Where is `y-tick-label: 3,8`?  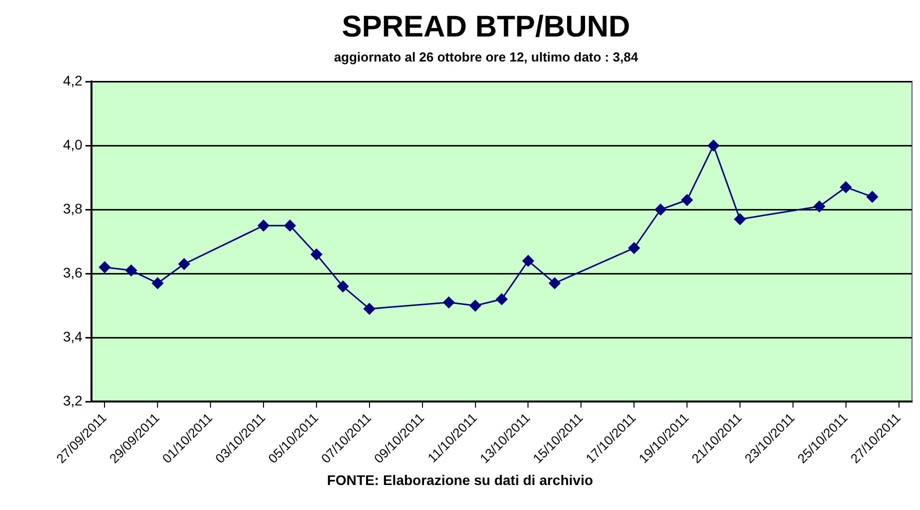
y-tick-label: 3,8 is located at coordinates (72, 208).